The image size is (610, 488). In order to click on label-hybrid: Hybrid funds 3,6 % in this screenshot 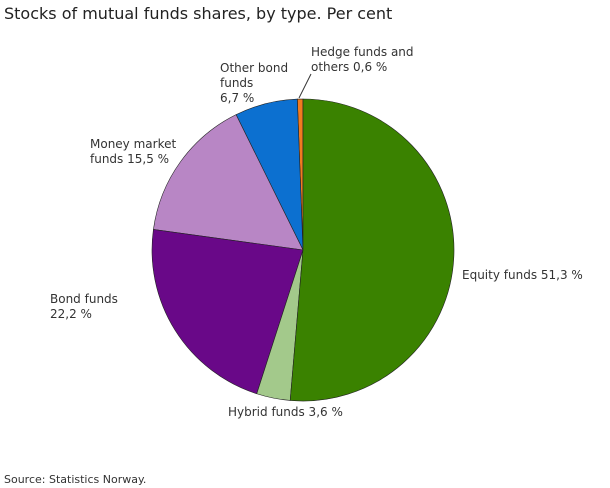, I will do `click(285, 412)`.